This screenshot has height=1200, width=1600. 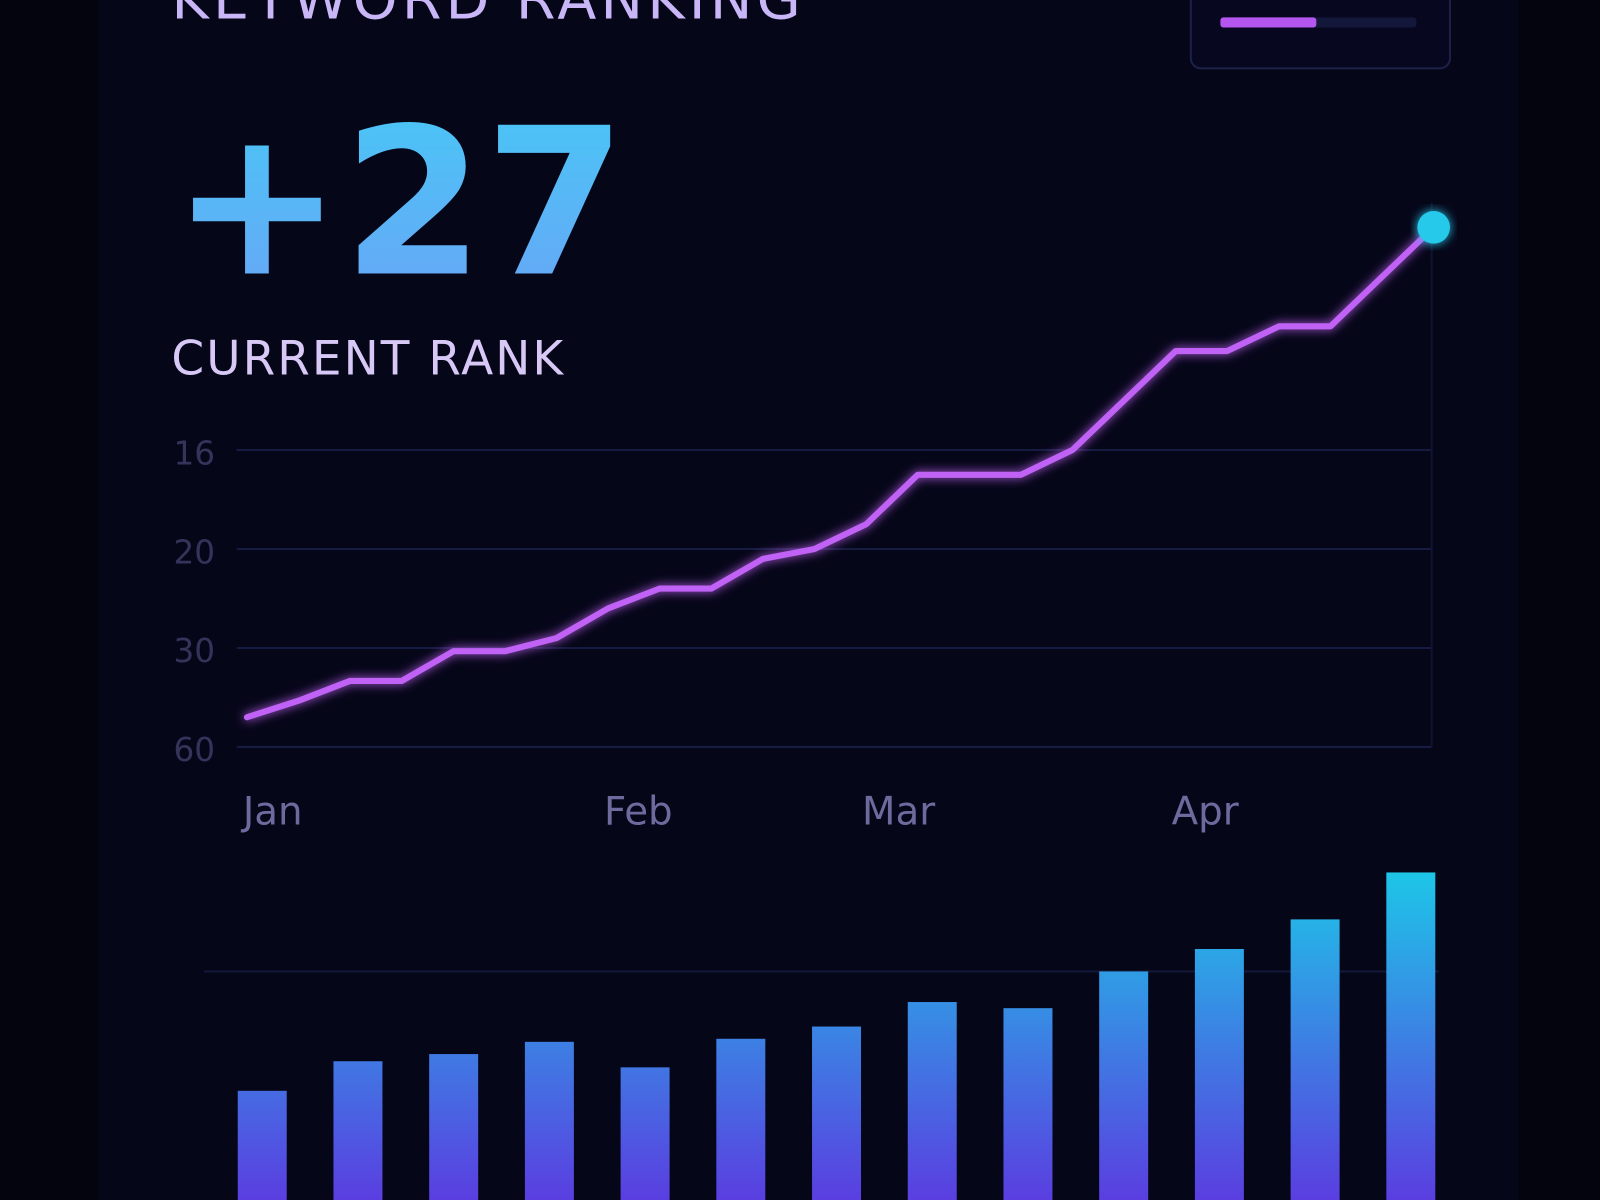 I want to click on kpi-value: +27, so click(x=398, y=203).